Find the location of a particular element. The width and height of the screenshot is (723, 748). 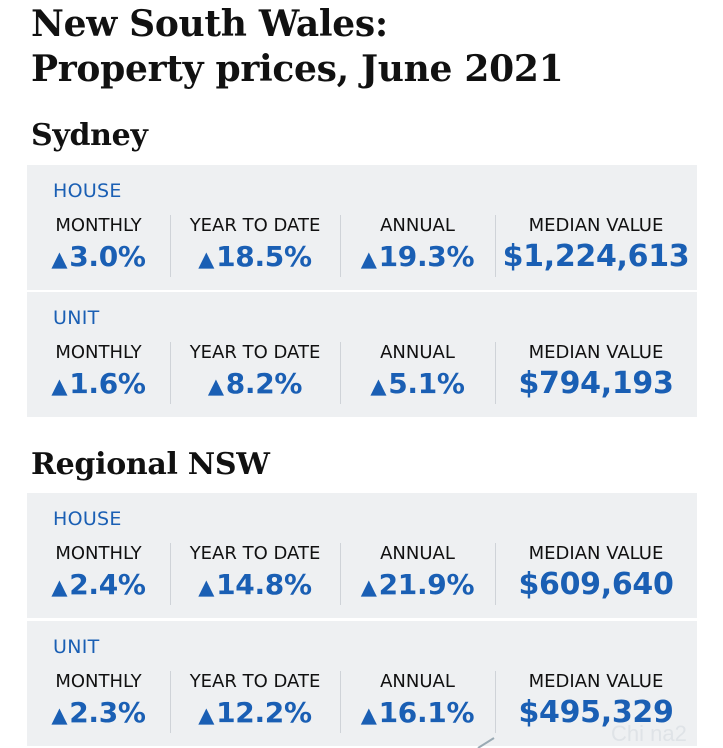

monthly-stat: MONTHLY ▲2.3% is located at coordinates (98, 702).